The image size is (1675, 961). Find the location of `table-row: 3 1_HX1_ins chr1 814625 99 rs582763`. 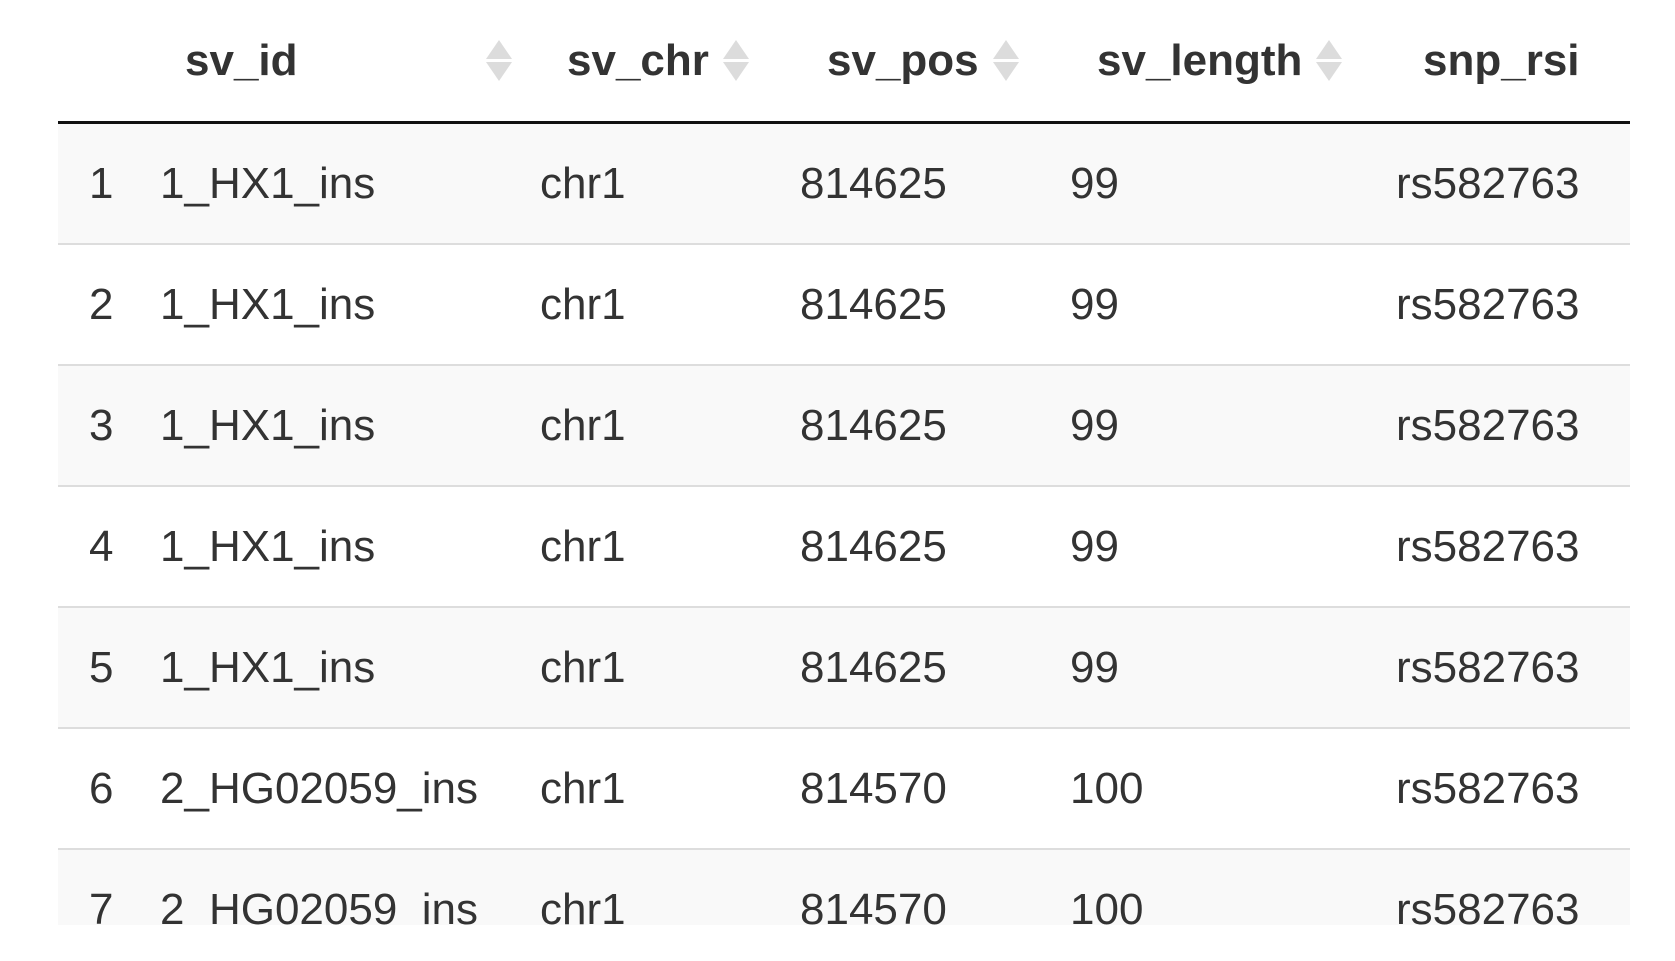

table-row: 3 1_HX1_ins chr1 814625 99 rs582763 is located at coordinates (844, 425).